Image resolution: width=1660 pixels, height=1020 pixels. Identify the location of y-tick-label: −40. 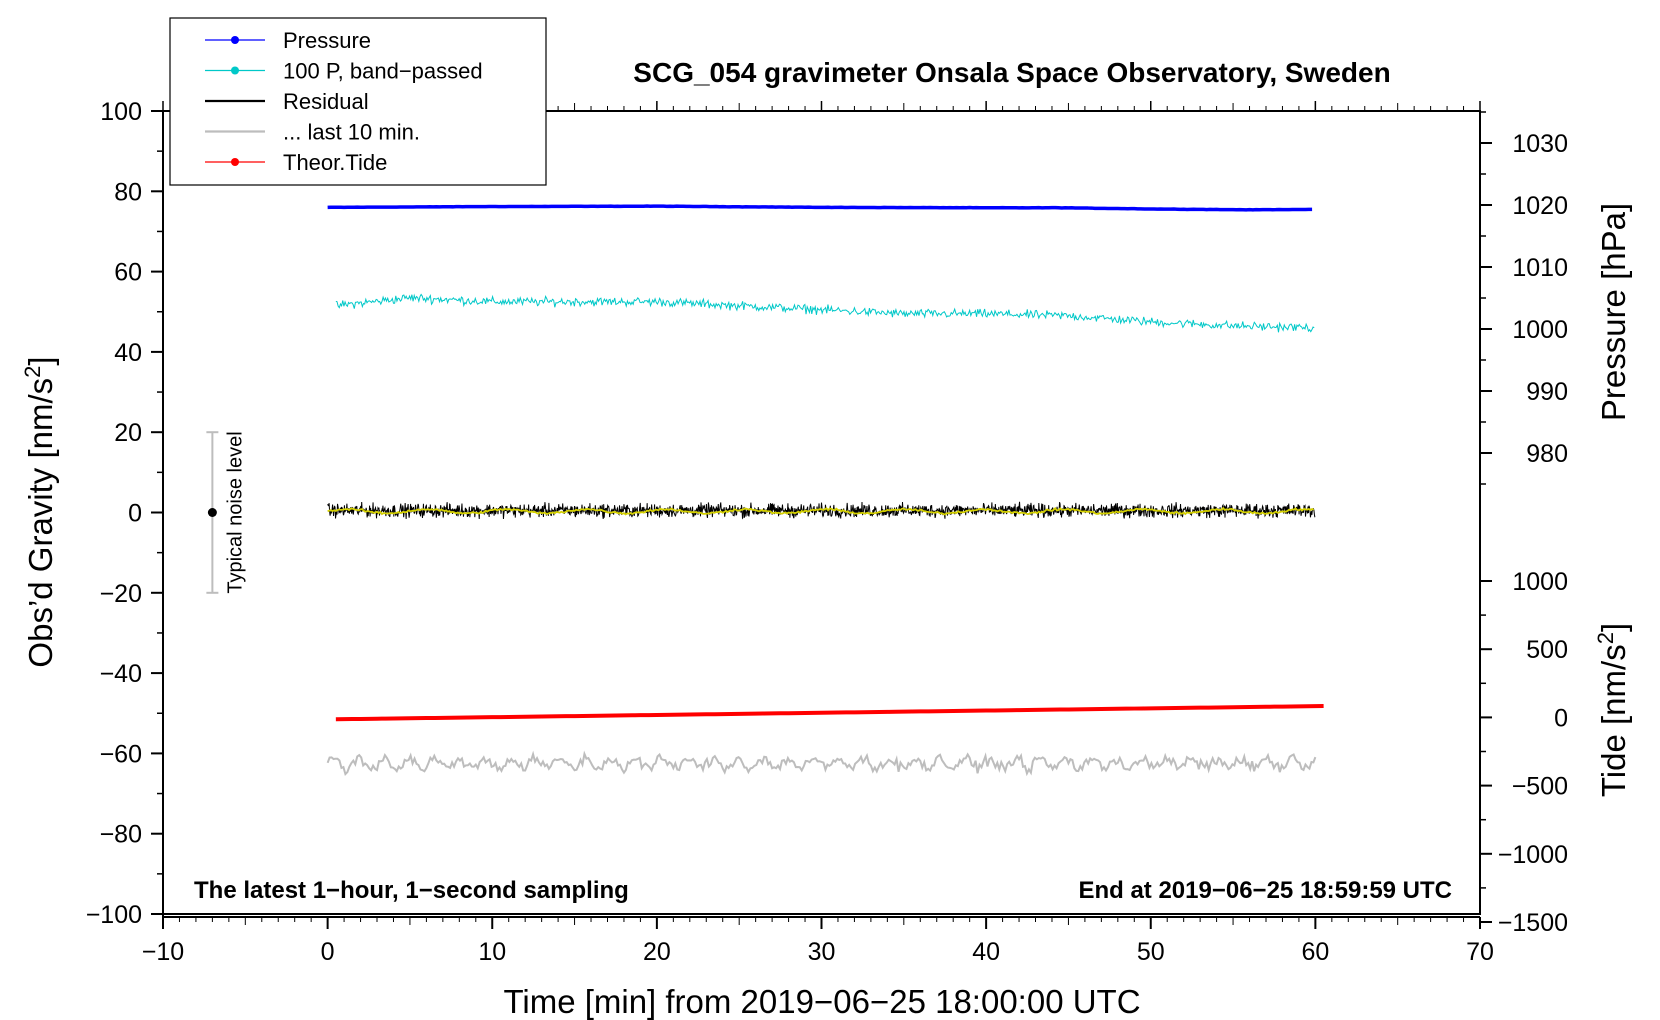
(121, 674).